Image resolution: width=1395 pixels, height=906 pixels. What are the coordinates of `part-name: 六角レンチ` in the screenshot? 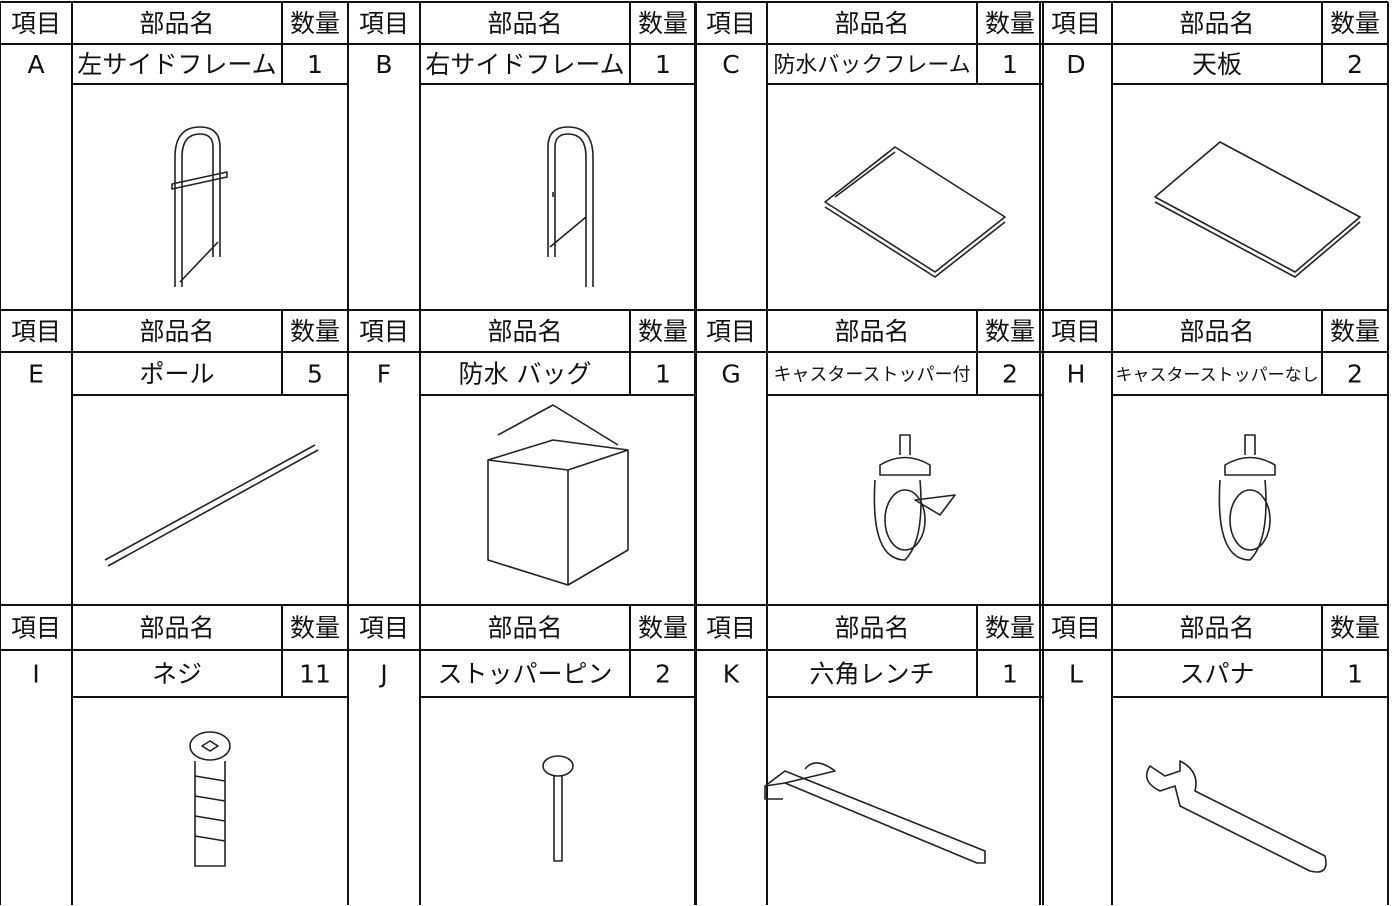 It's located at (871, 674).